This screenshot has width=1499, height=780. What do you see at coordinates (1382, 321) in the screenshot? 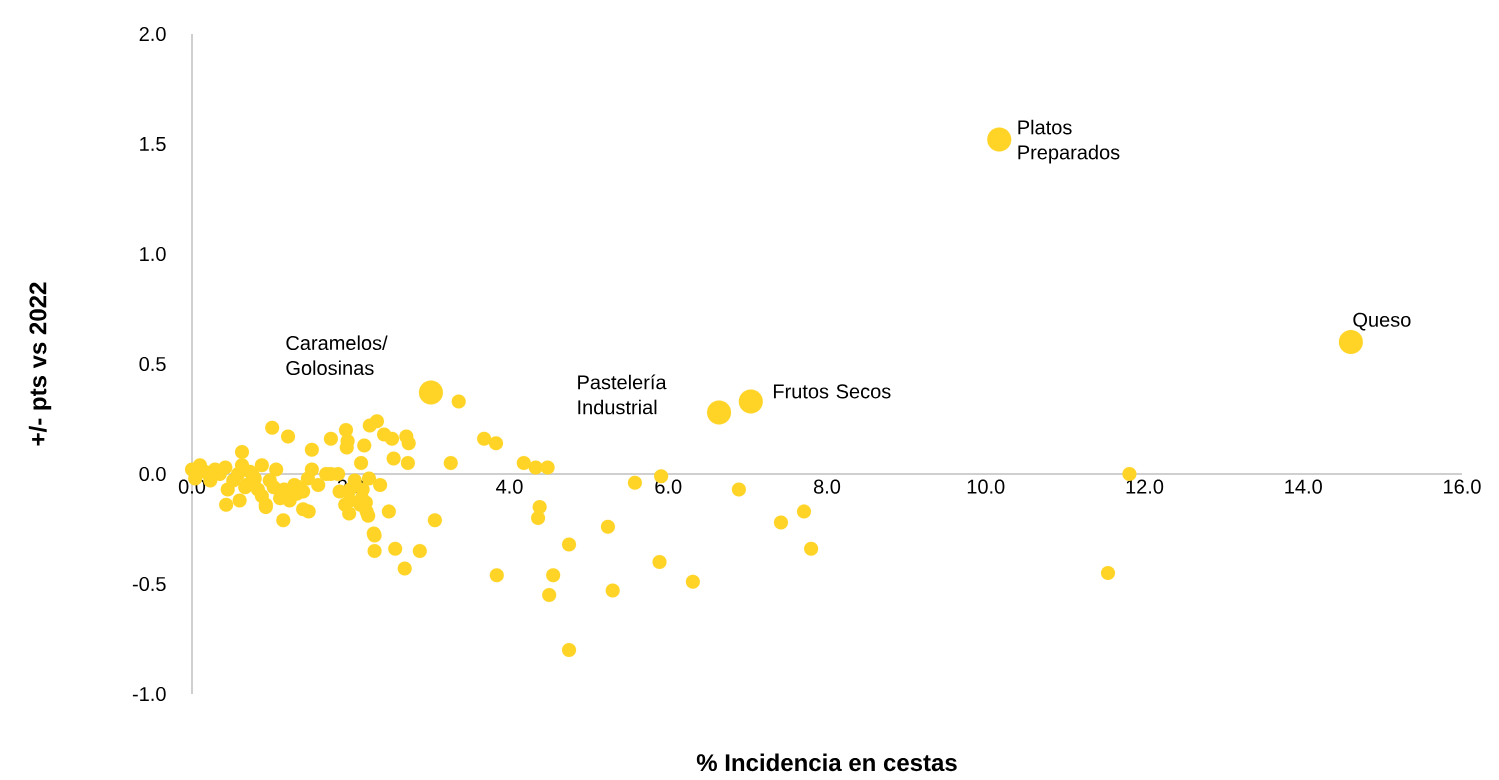
I see `annotation: Queso` at bounding box center [1382, 321].